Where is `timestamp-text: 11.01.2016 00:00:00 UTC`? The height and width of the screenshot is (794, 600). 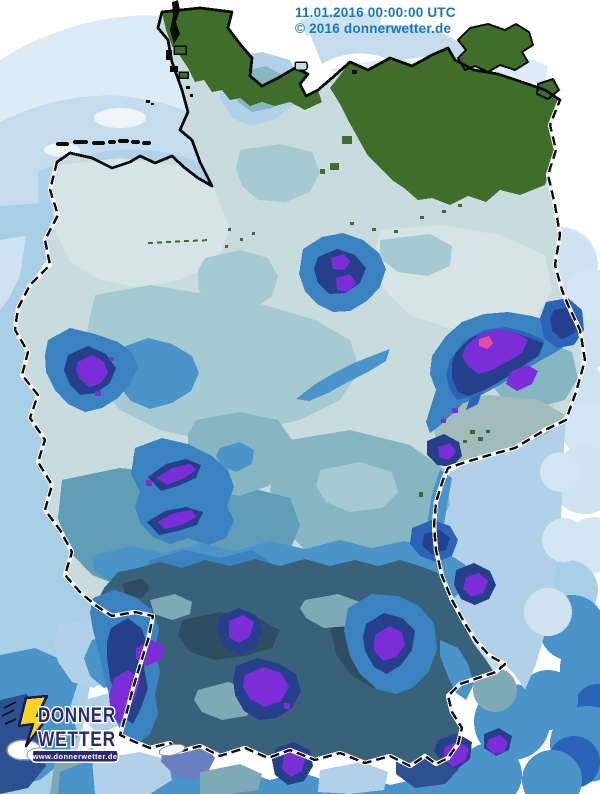 timestamp-text: 11.01.2016 00:00:00 UTC is located at coordinates (375, 12).